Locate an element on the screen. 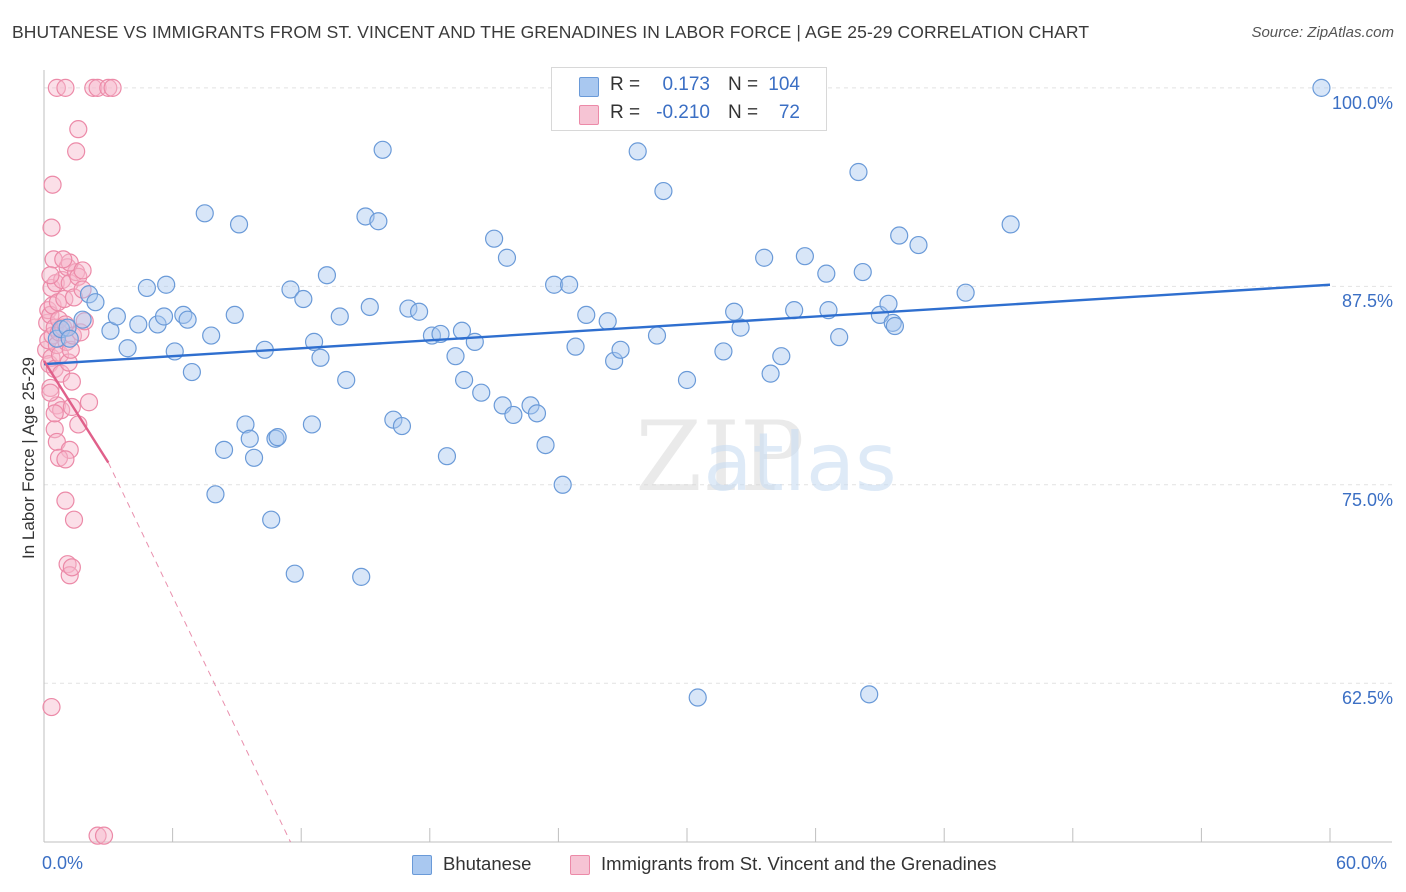 This screenshot has width=1406, height=892. watermark-atlas: atlas is located at coordinates (799, 462).